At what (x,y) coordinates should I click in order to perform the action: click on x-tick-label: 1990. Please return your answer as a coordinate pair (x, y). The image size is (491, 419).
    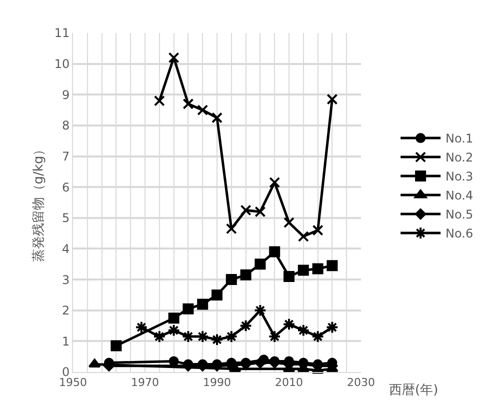
    Looking at the image, I should click on (217, 383).